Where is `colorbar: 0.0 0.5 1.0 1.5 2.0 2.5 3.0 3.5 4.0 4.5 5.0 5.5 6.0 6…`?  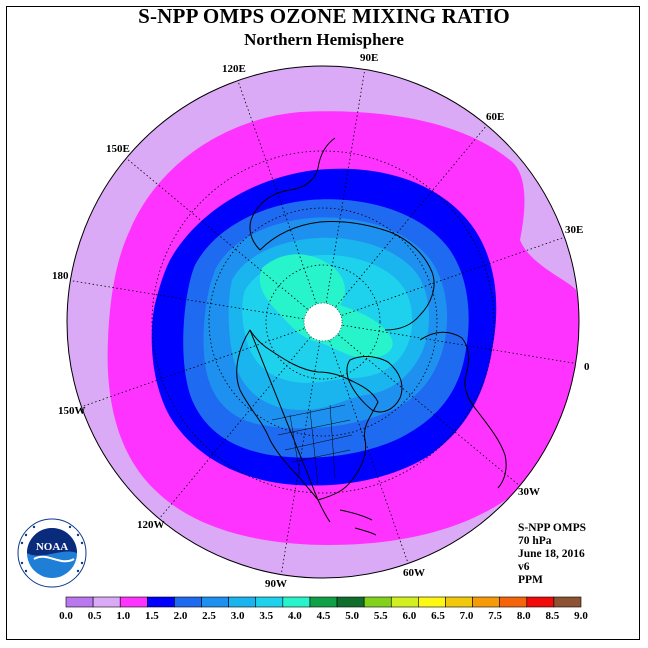 colorbar: 0.0 0.5 1.0 1.5 2.0 2.5 3.0 3.5 4.0 4.5 5.0 5.5 6.0 6… is located at coordinates (323, 609).